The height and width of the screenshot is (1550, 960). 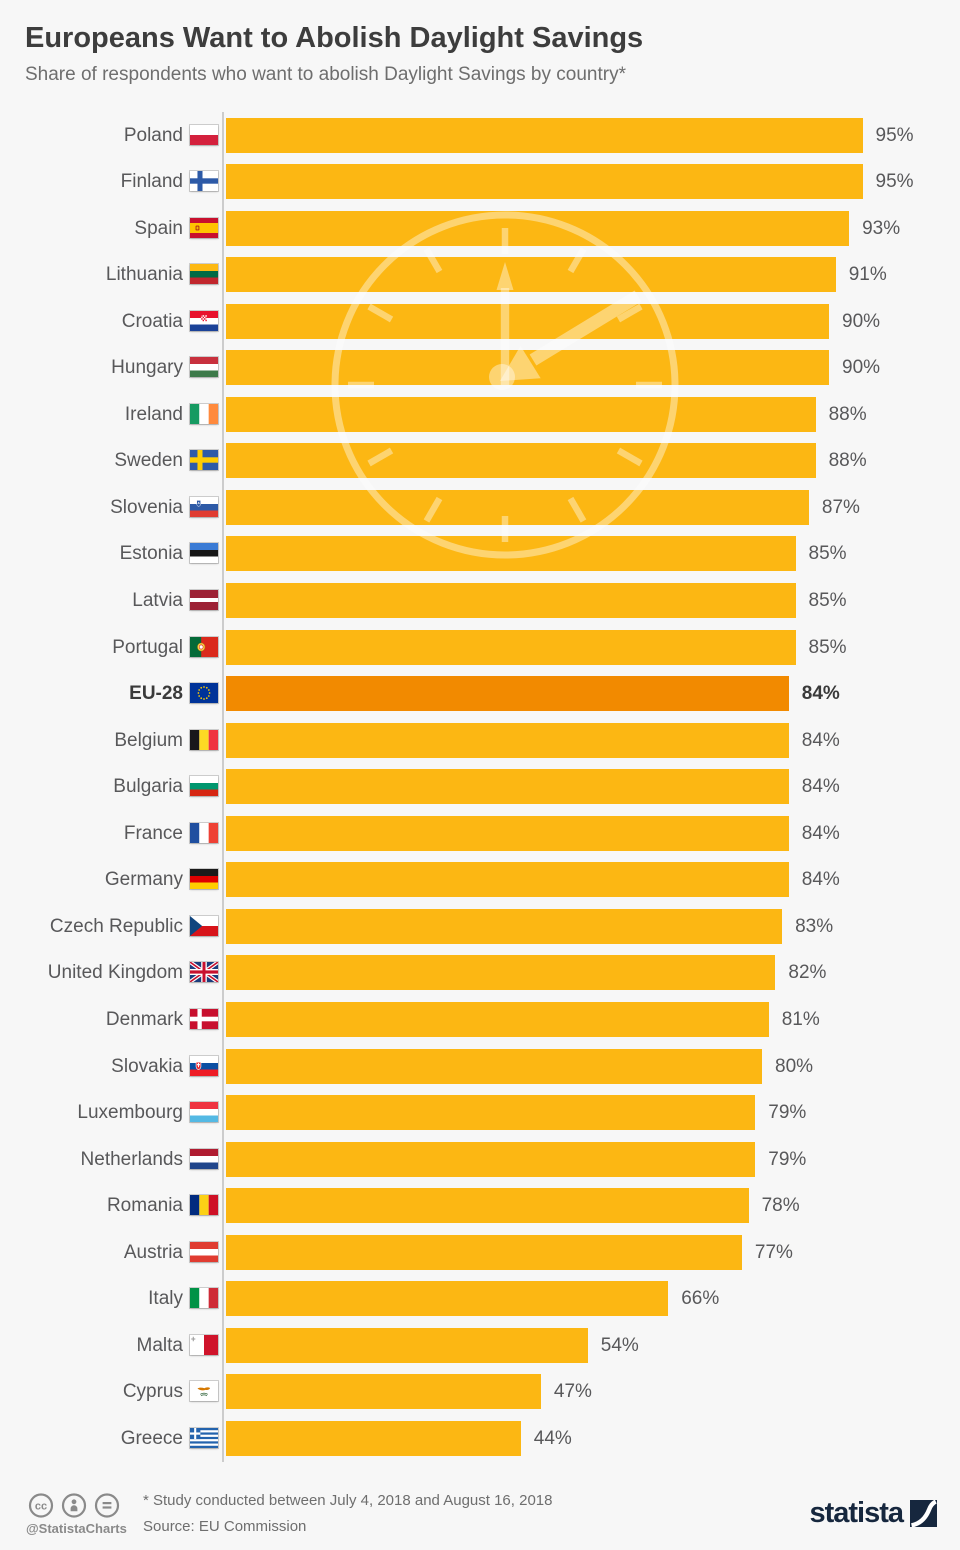 I want to click on bar-row: Portugal 85%, so click(x=480, y=647).